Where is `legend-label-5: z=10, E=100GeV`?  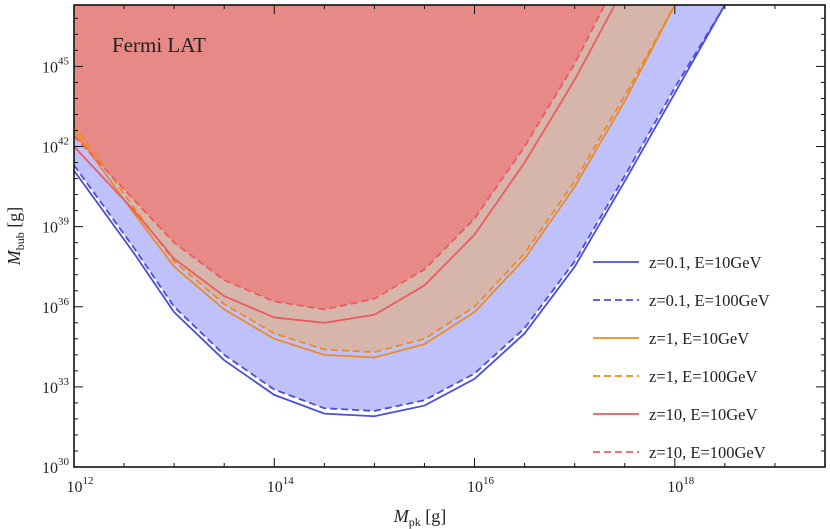 legend-label-5: z=10, E=100GeV is located at coordinates (707, 452).